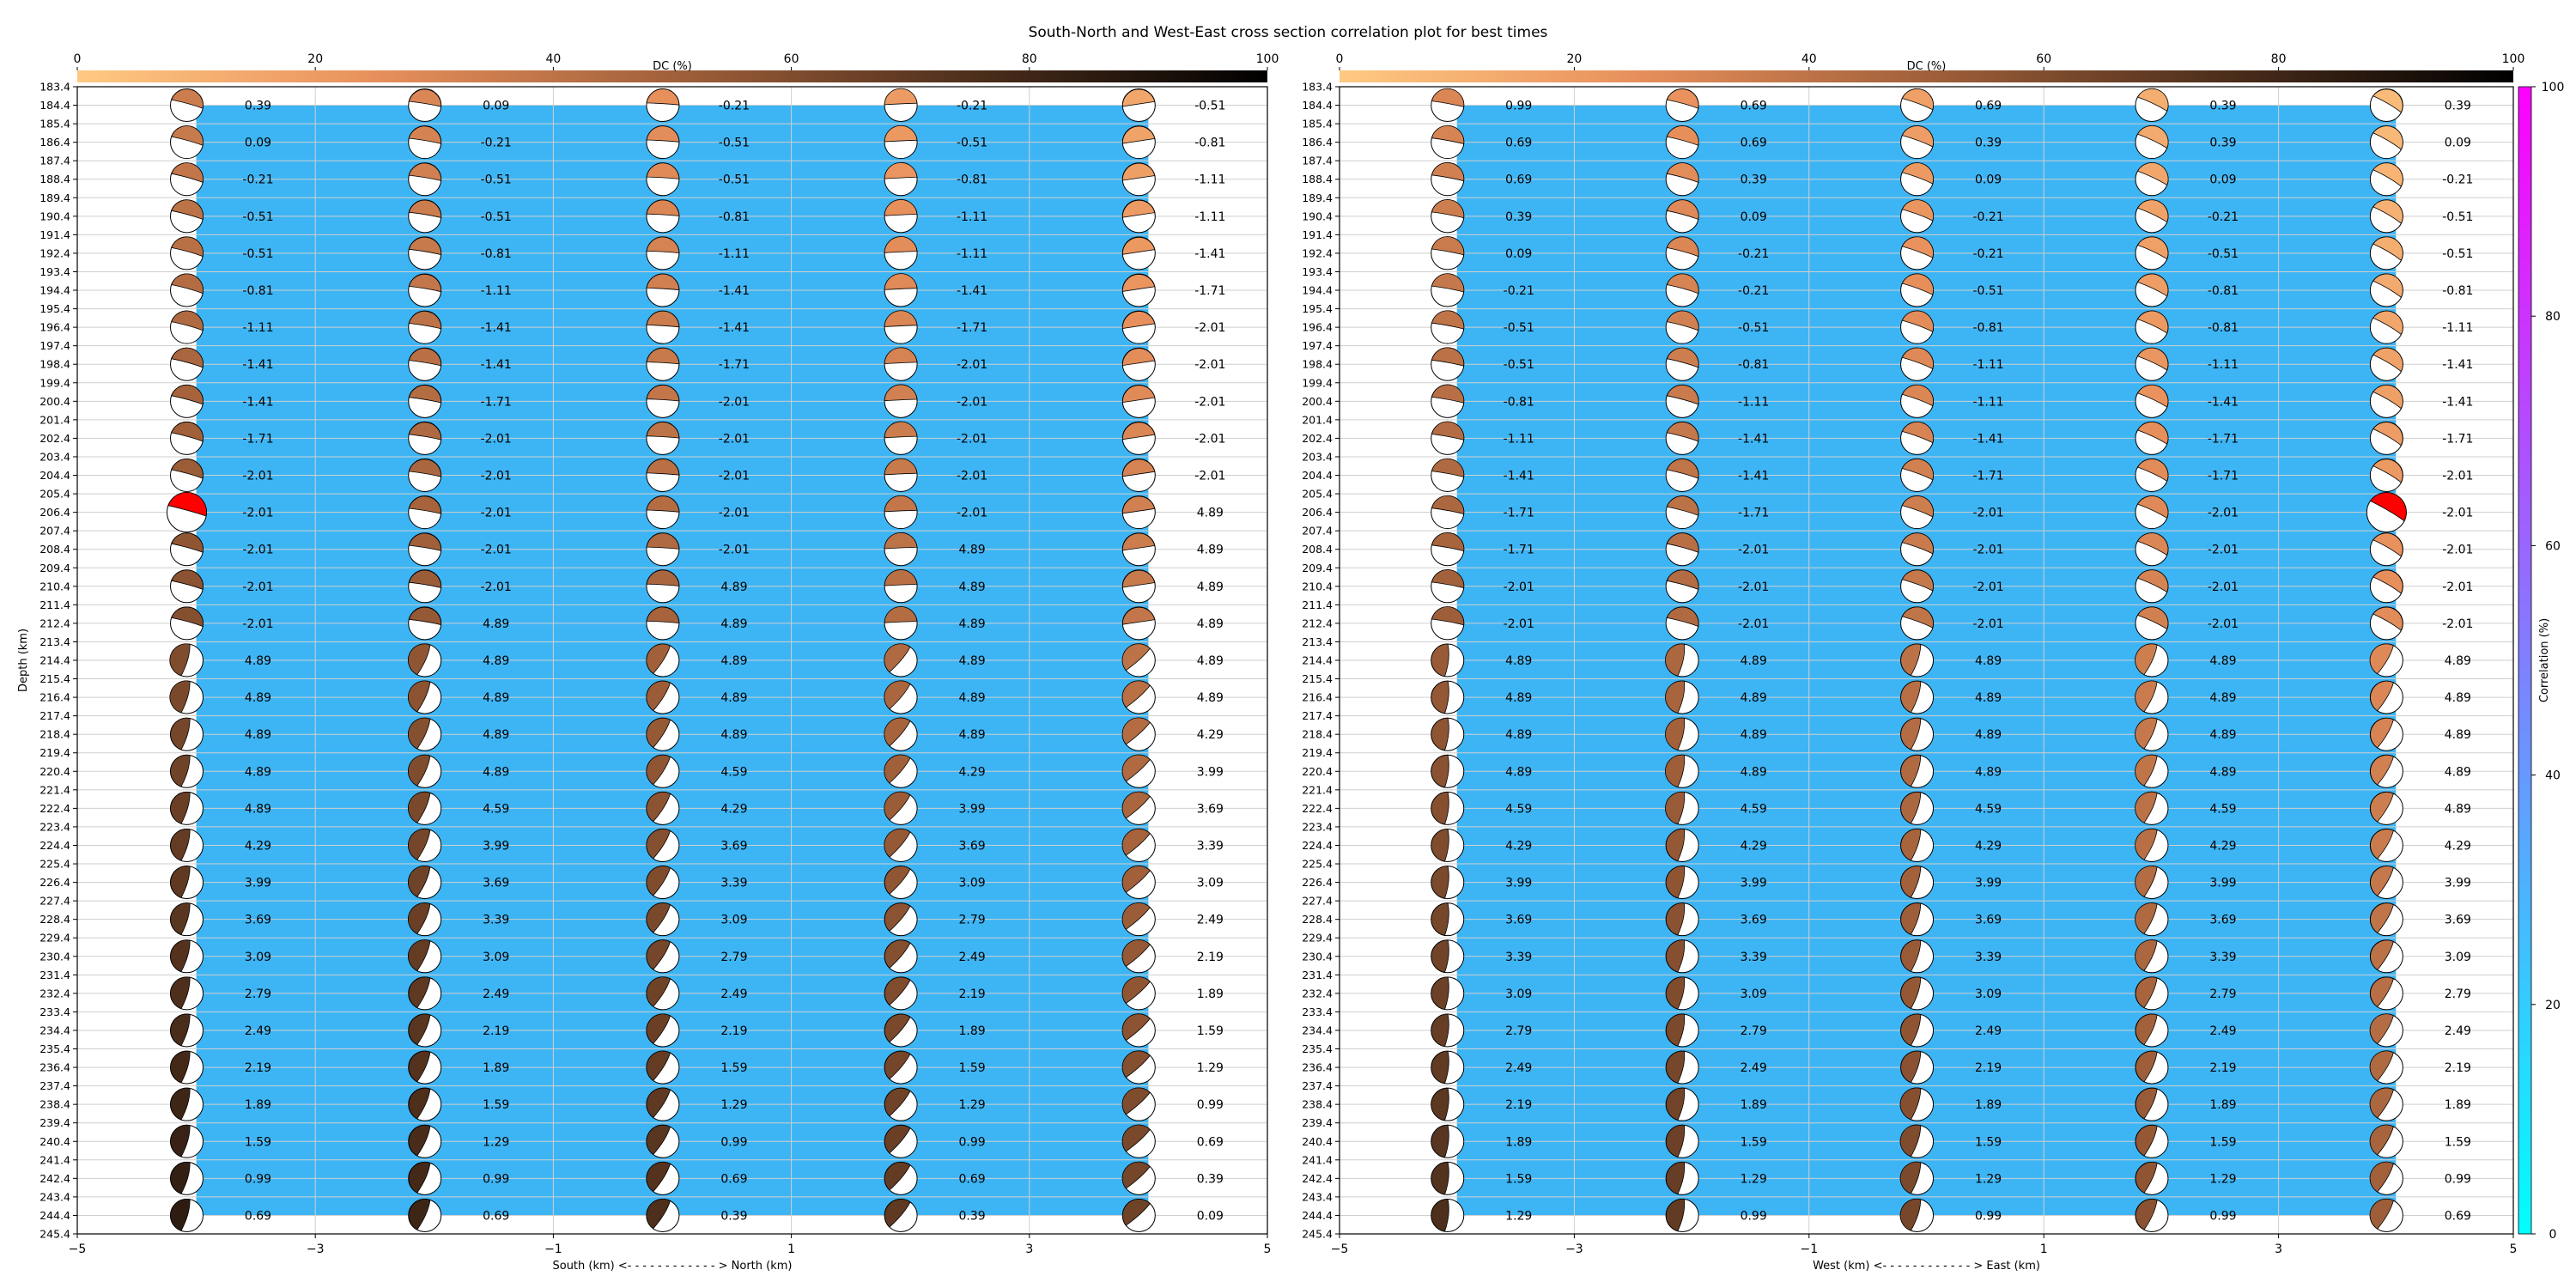  What do you see at coordinates (733, 809) in the screenshot?
I see `correlation-label: 4.29` at bounding box center [733, 809].